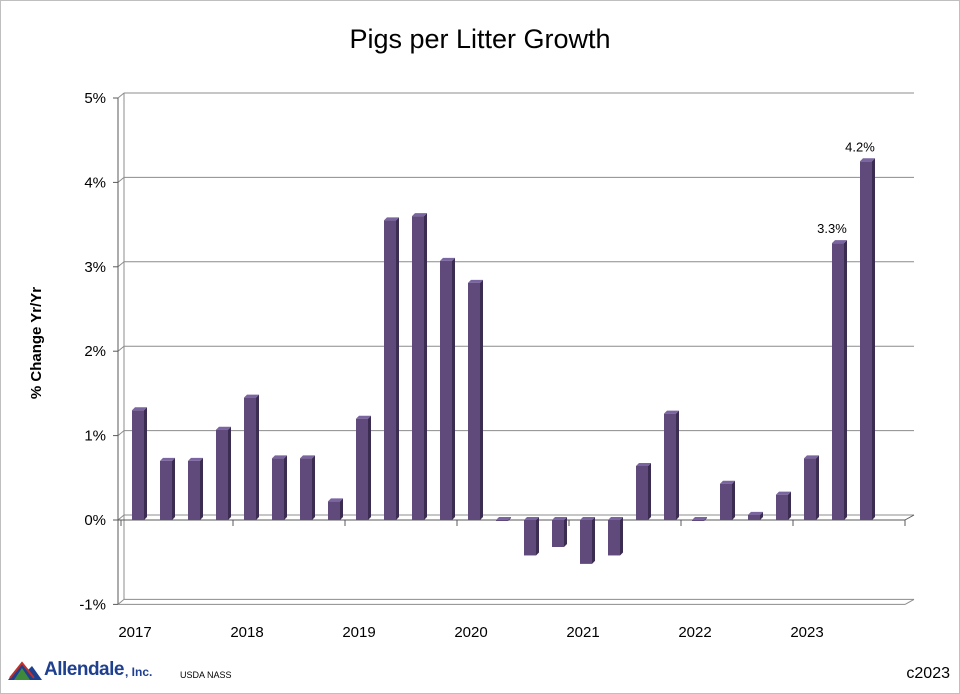 The width and height of the screenshot is (960, 694). Describe the element at coordinates (582, 632) in the screenshot. I see `x-tick-label: 2021` at that location.